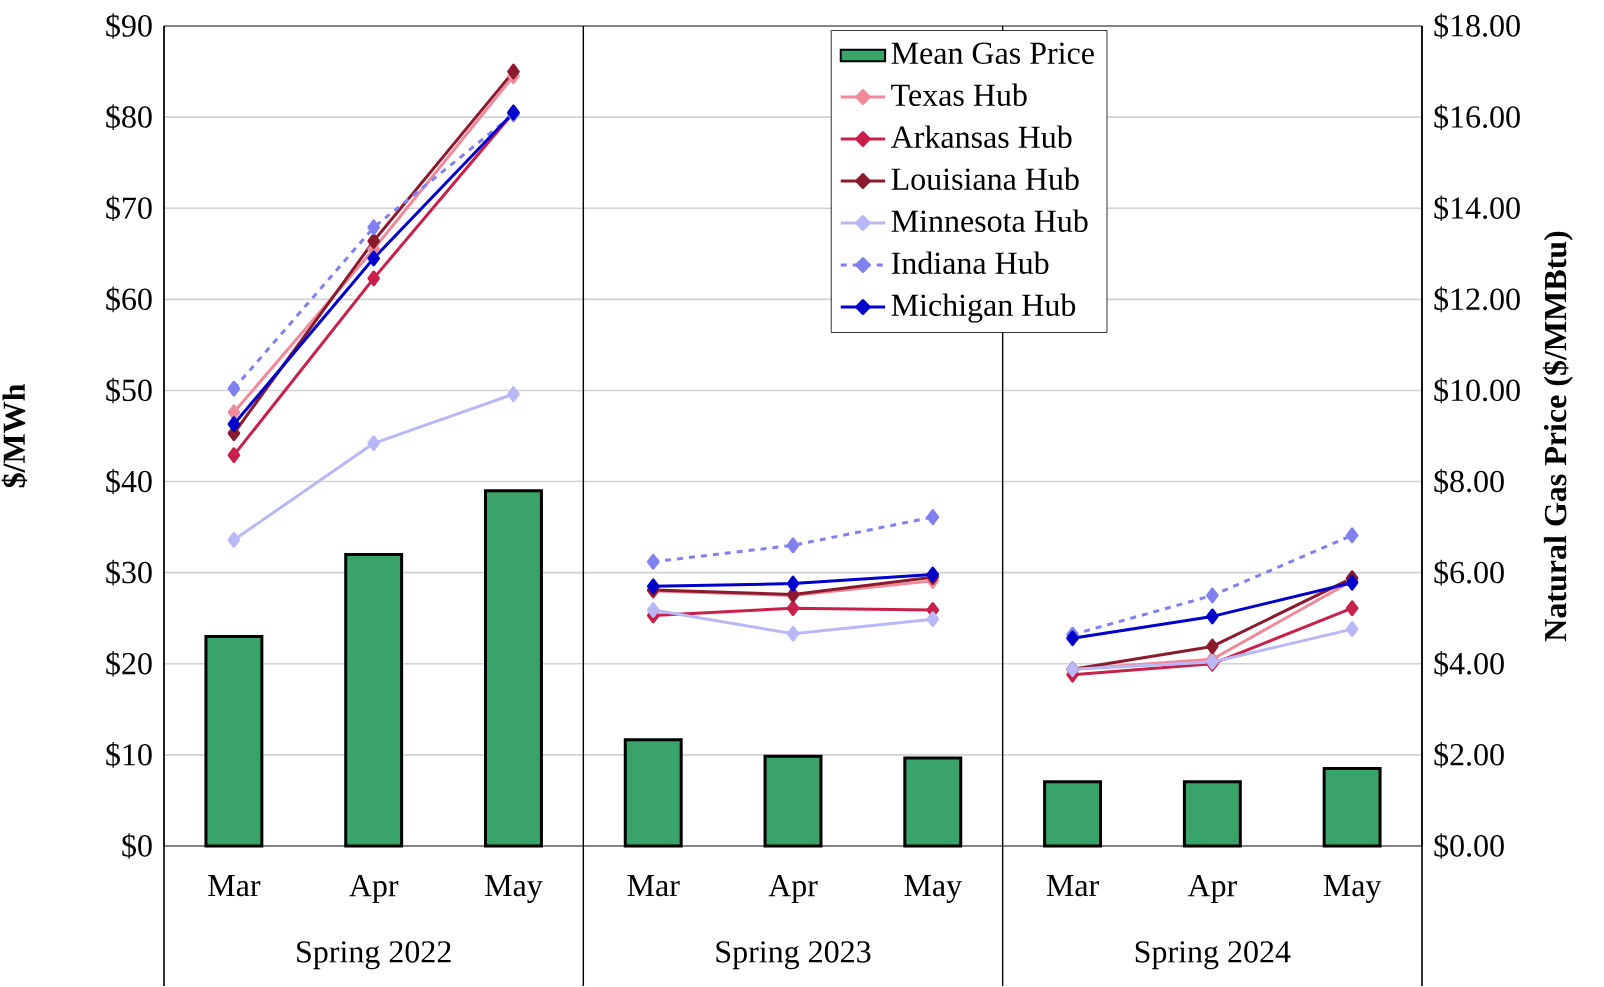  What do you see at coordinates (129, 481) in the screenshot?
I see `y-tick-label: $40` at bounding box center [129, 481].